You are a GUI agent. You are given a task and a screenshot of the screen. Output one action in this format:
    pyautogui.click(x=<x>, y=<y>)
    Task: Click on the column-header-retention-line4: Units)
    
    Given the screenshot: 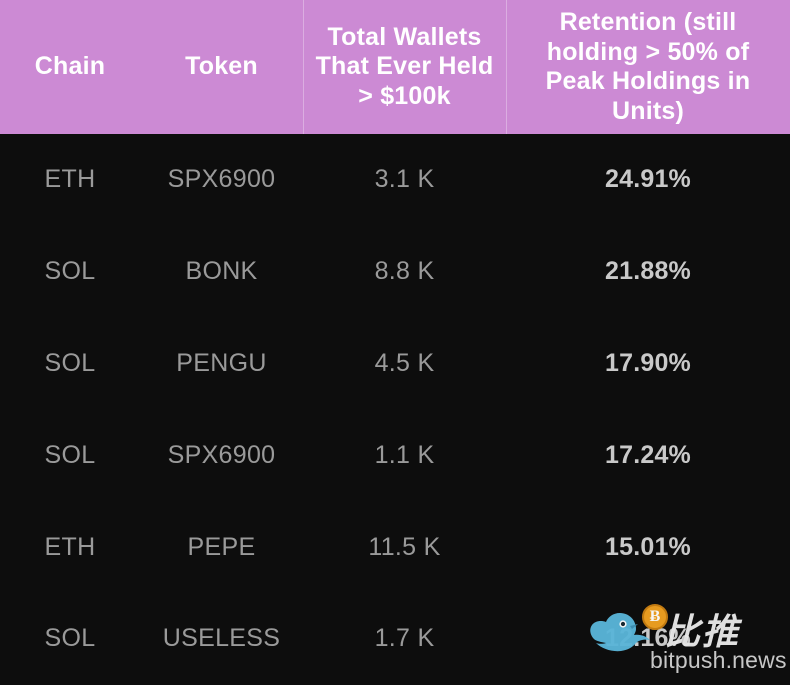 What is the action you would take?
    pyautogui.click(x=647, y=110)
    